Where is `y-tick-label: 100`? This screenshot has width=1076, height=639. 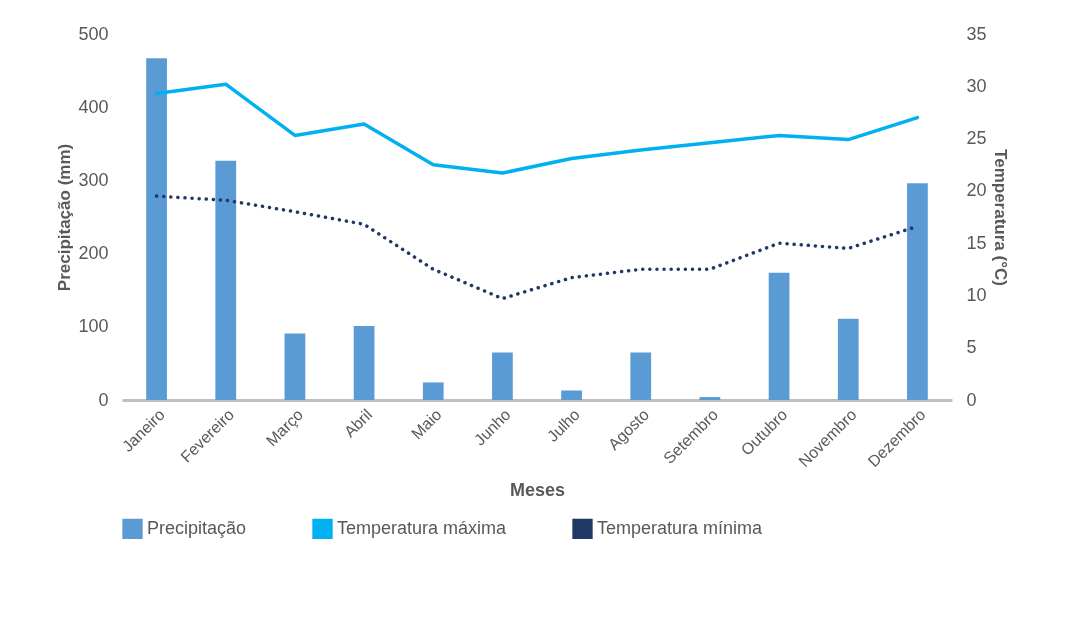
y-tick-label: 100 is located at coordinates (93, 326).